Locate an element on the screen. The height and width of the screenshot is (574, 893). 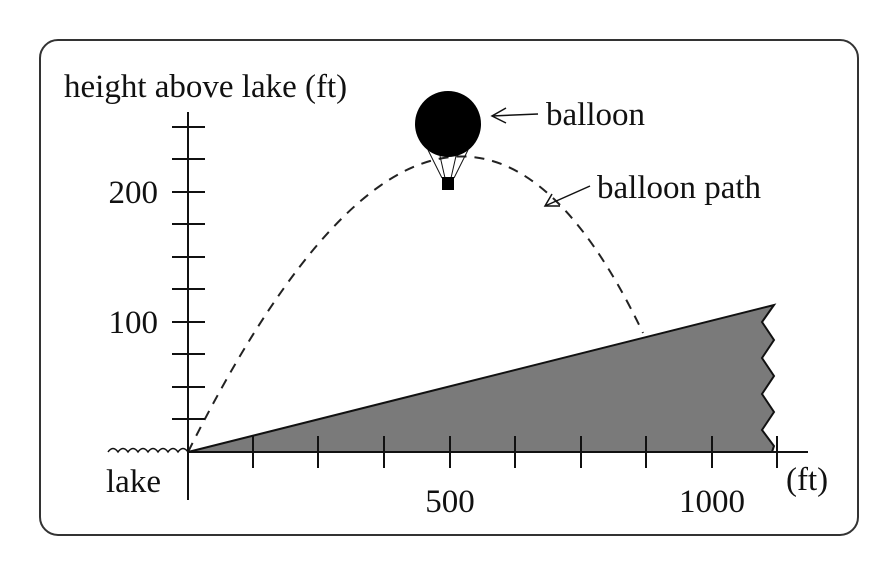
lake-waves is located at coordinates (148, 450).